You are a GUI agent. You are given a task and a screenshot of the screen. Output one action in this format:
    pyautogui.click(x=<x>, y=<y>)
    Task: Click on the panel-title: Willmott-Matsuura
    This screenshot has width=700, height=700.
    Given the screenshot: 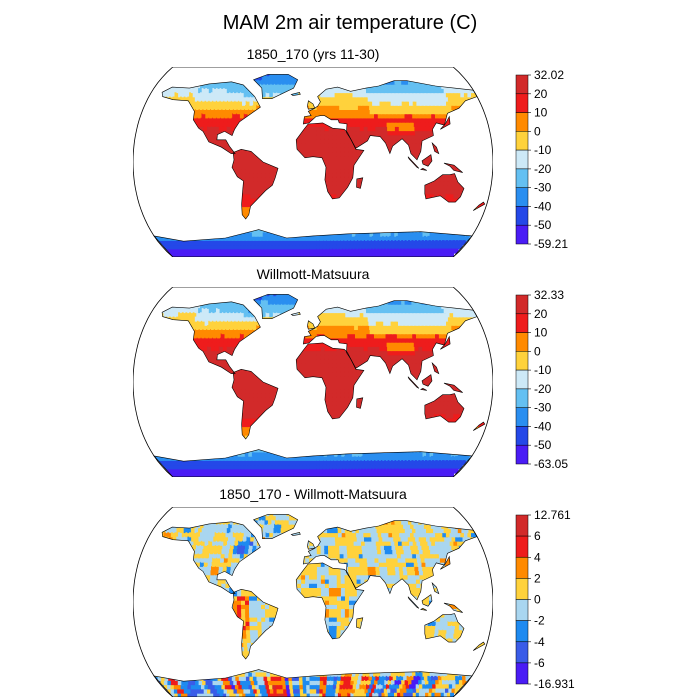 What is the action you would take?
    pyautogui.click(x=313, y=274)
    